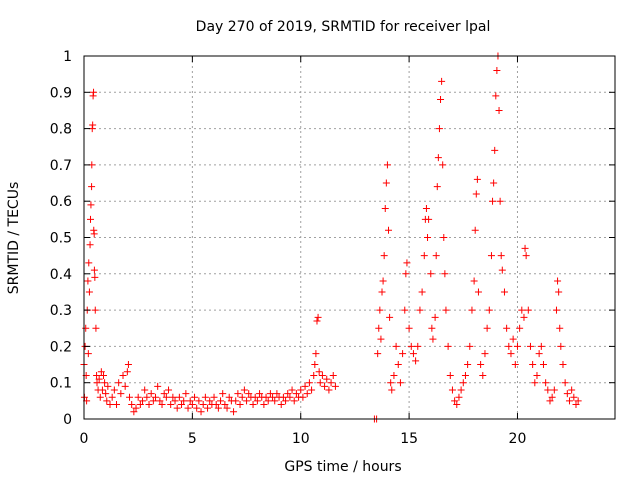 The image size is (640, 480). Describe the element at coordinates (301, 439) in the screenshot. I see `x-tick-label: 10` at that location.